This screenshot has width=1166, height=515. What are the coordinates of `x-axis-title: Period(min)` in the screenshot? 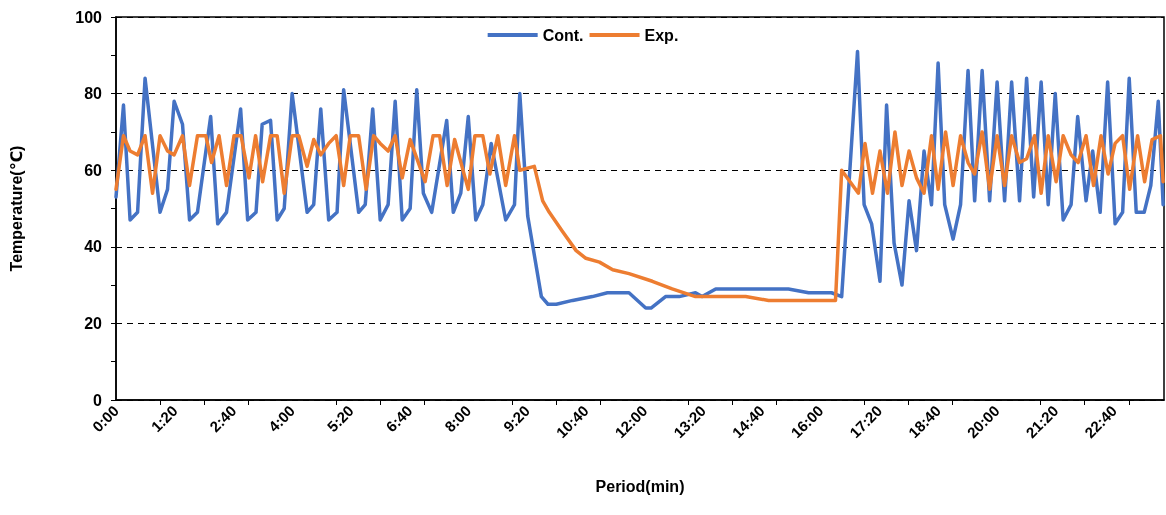 It's located at (640, 486).